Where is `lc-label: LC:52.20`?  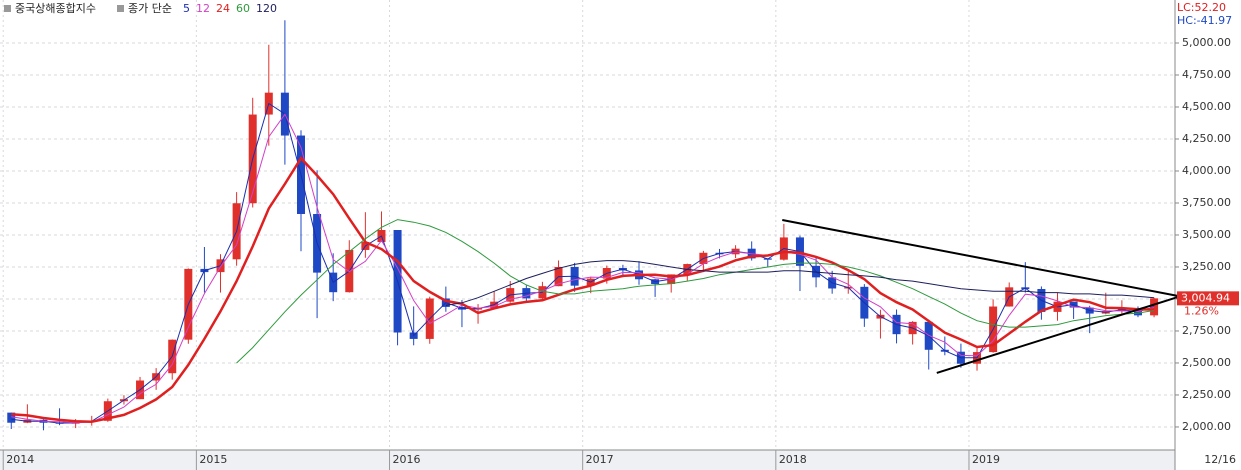 lc-label: LC:52.20 is located at coordinates (1201, 7).